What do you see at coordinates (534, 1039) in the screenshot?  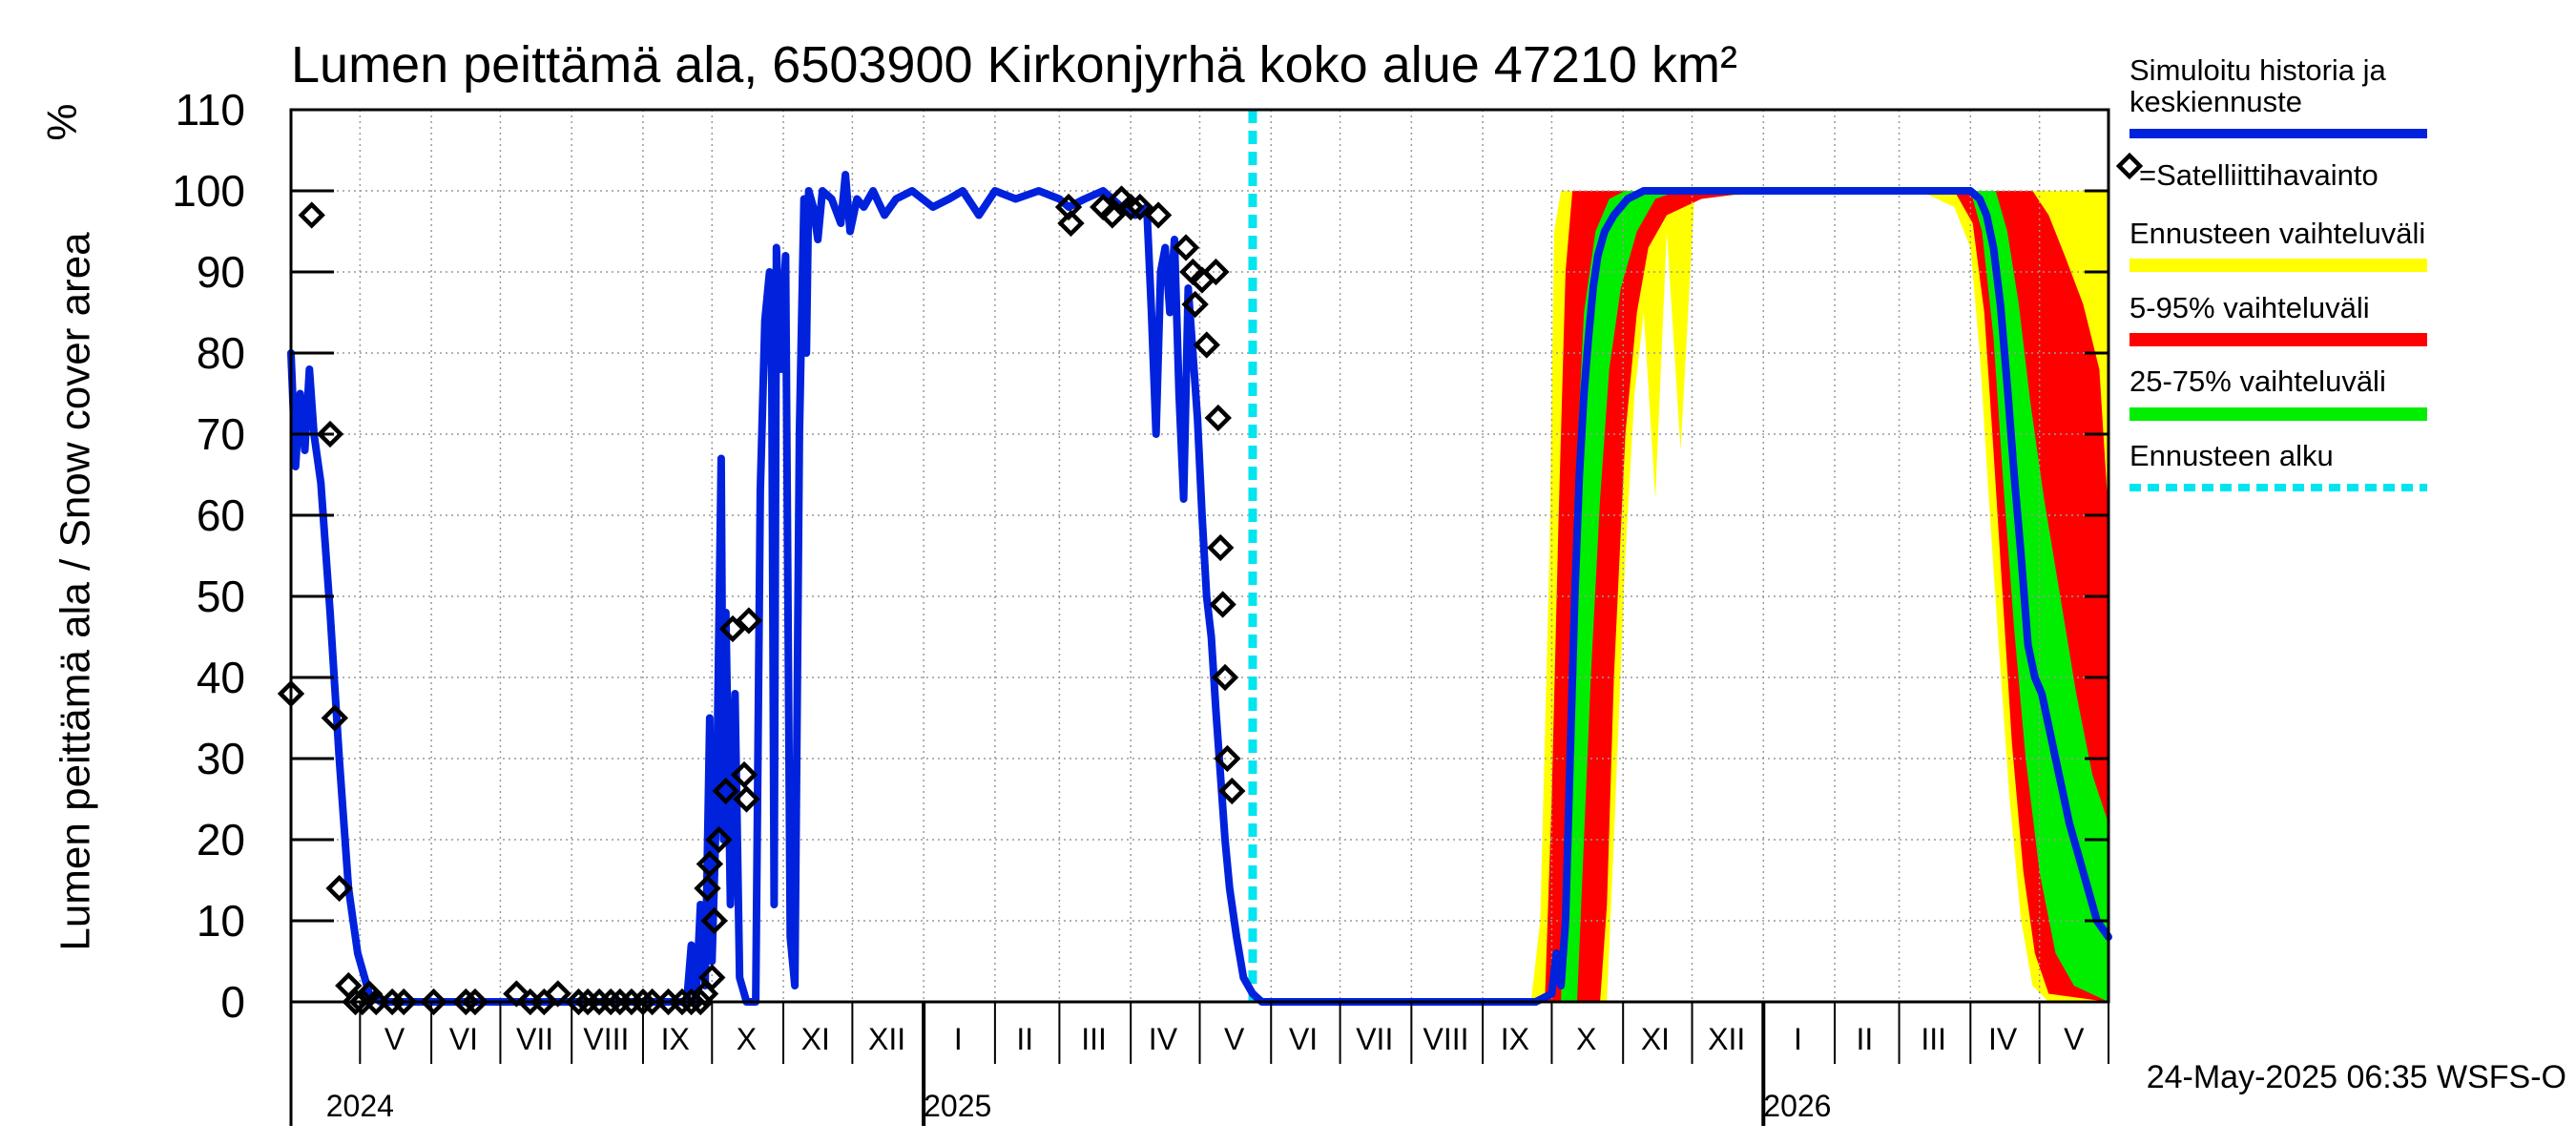 I see `month-label-2: VII` at bounding box center [534, 1039].